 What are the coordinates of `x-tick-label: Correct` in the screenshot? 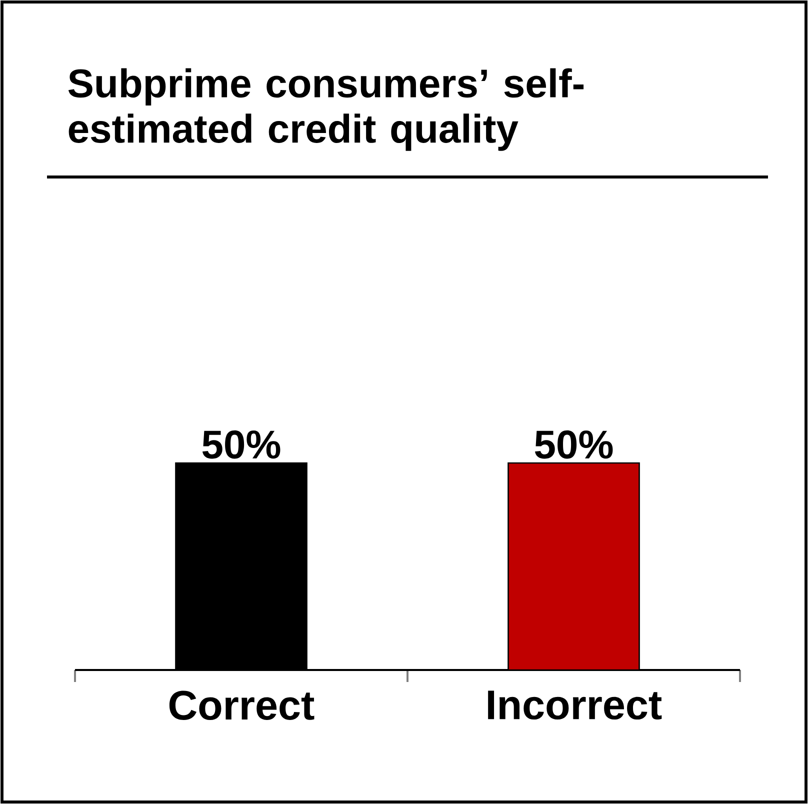 It's located at (241, 705).